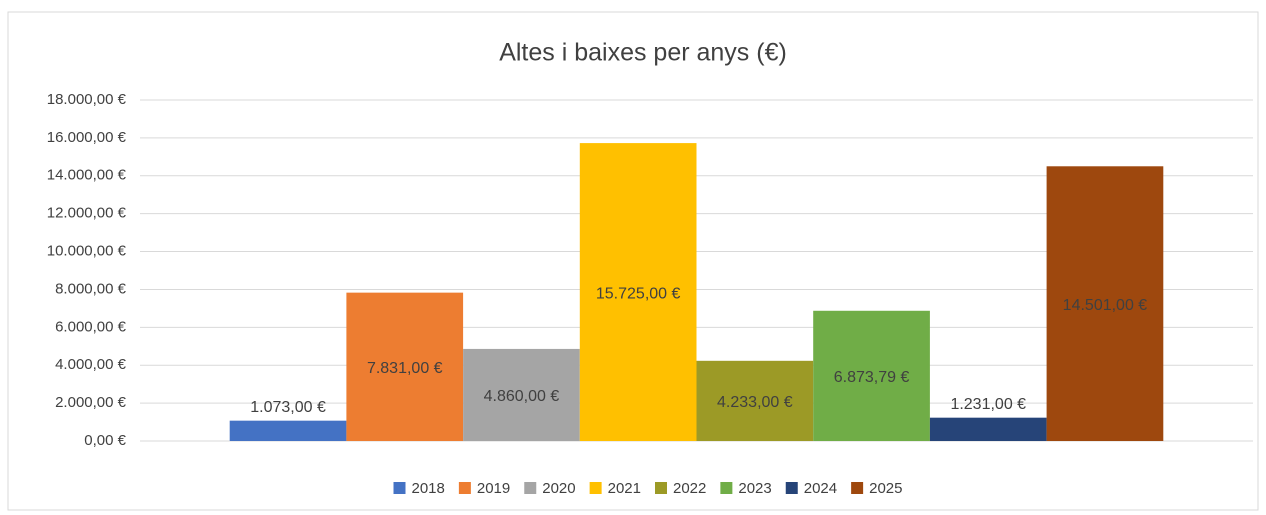 The height and width of the screenshot is (515, 1266). Describe the element at coordinates (288, 407) in the screenshot. I see `data-label: 1.073,00 €` at that location.